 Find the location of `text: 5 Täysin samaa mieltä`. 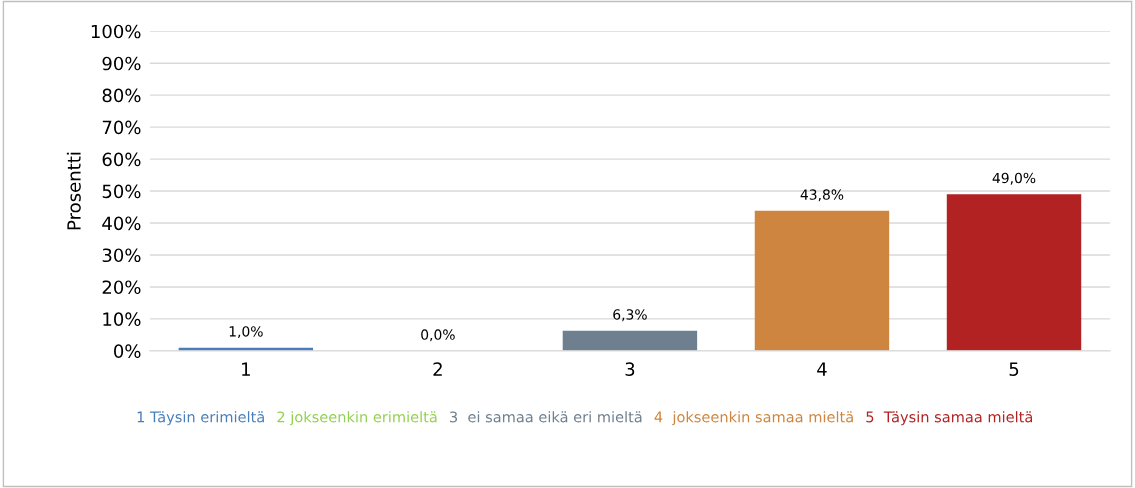

text: 5 Täysin samaa mieltä is located at coordinates (949, 418).